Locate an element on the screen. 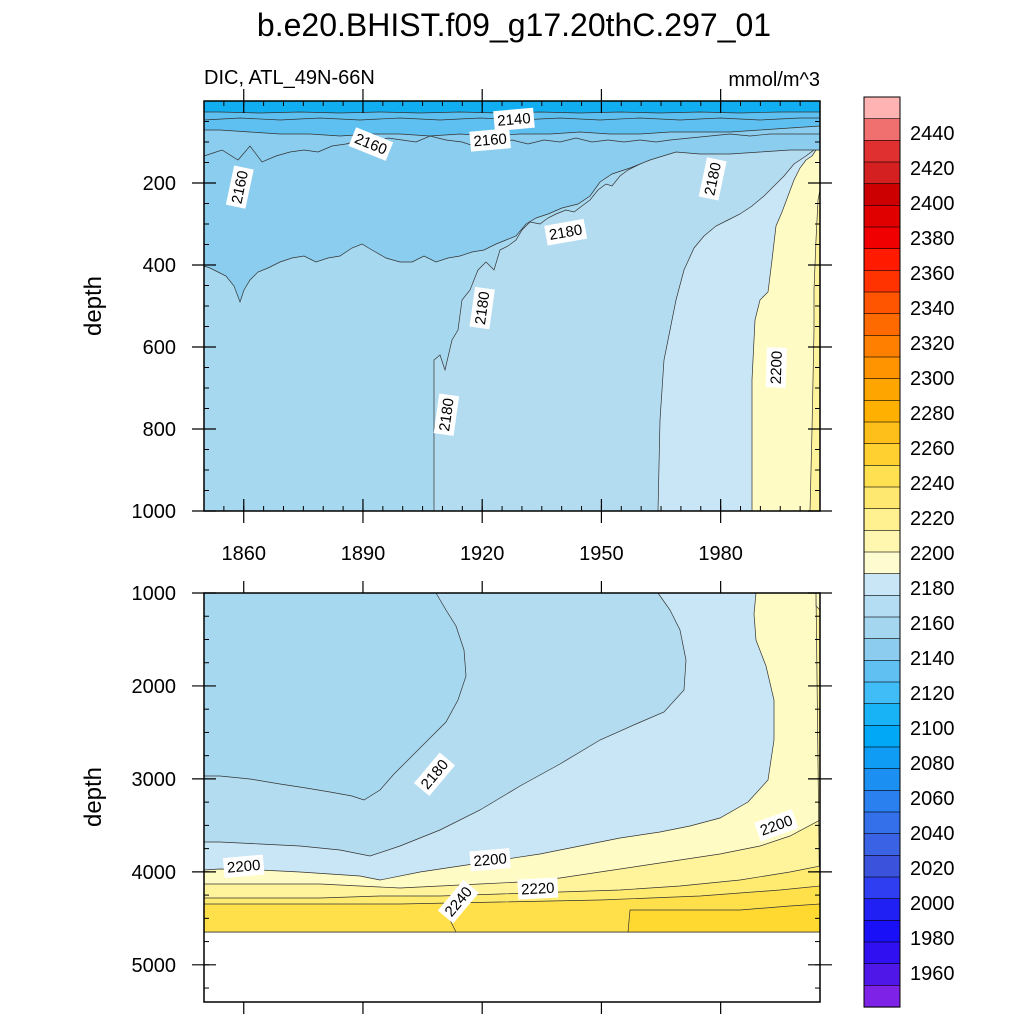  contour-label: 2220 is located at coordinates (538, 888).